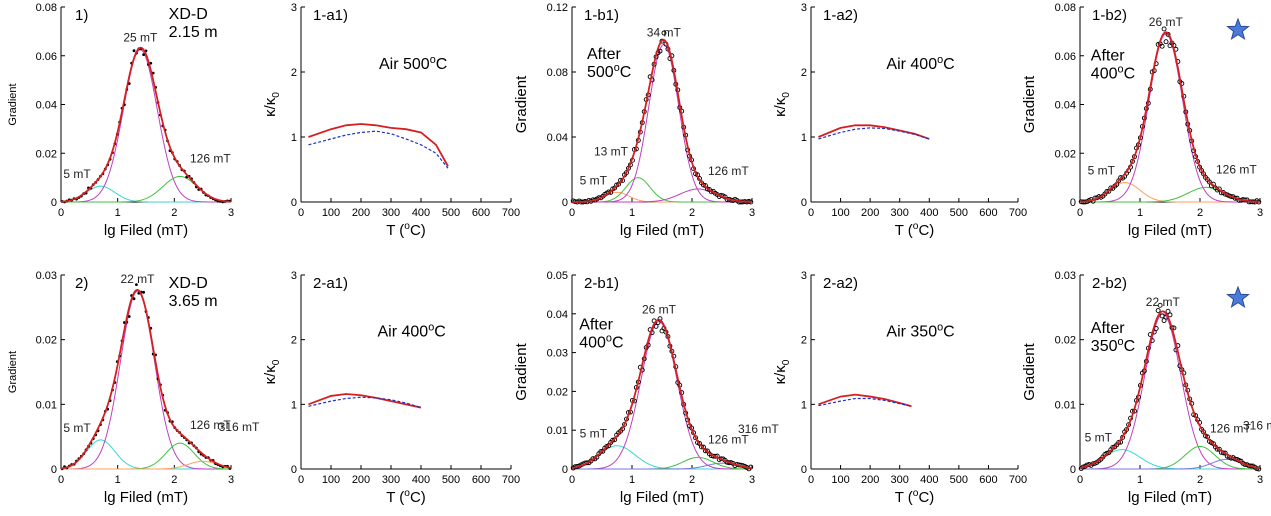 The height and width of the screenshot is (516, 1271). I want to click on panel-title: 2-b1), so click(601, 283).